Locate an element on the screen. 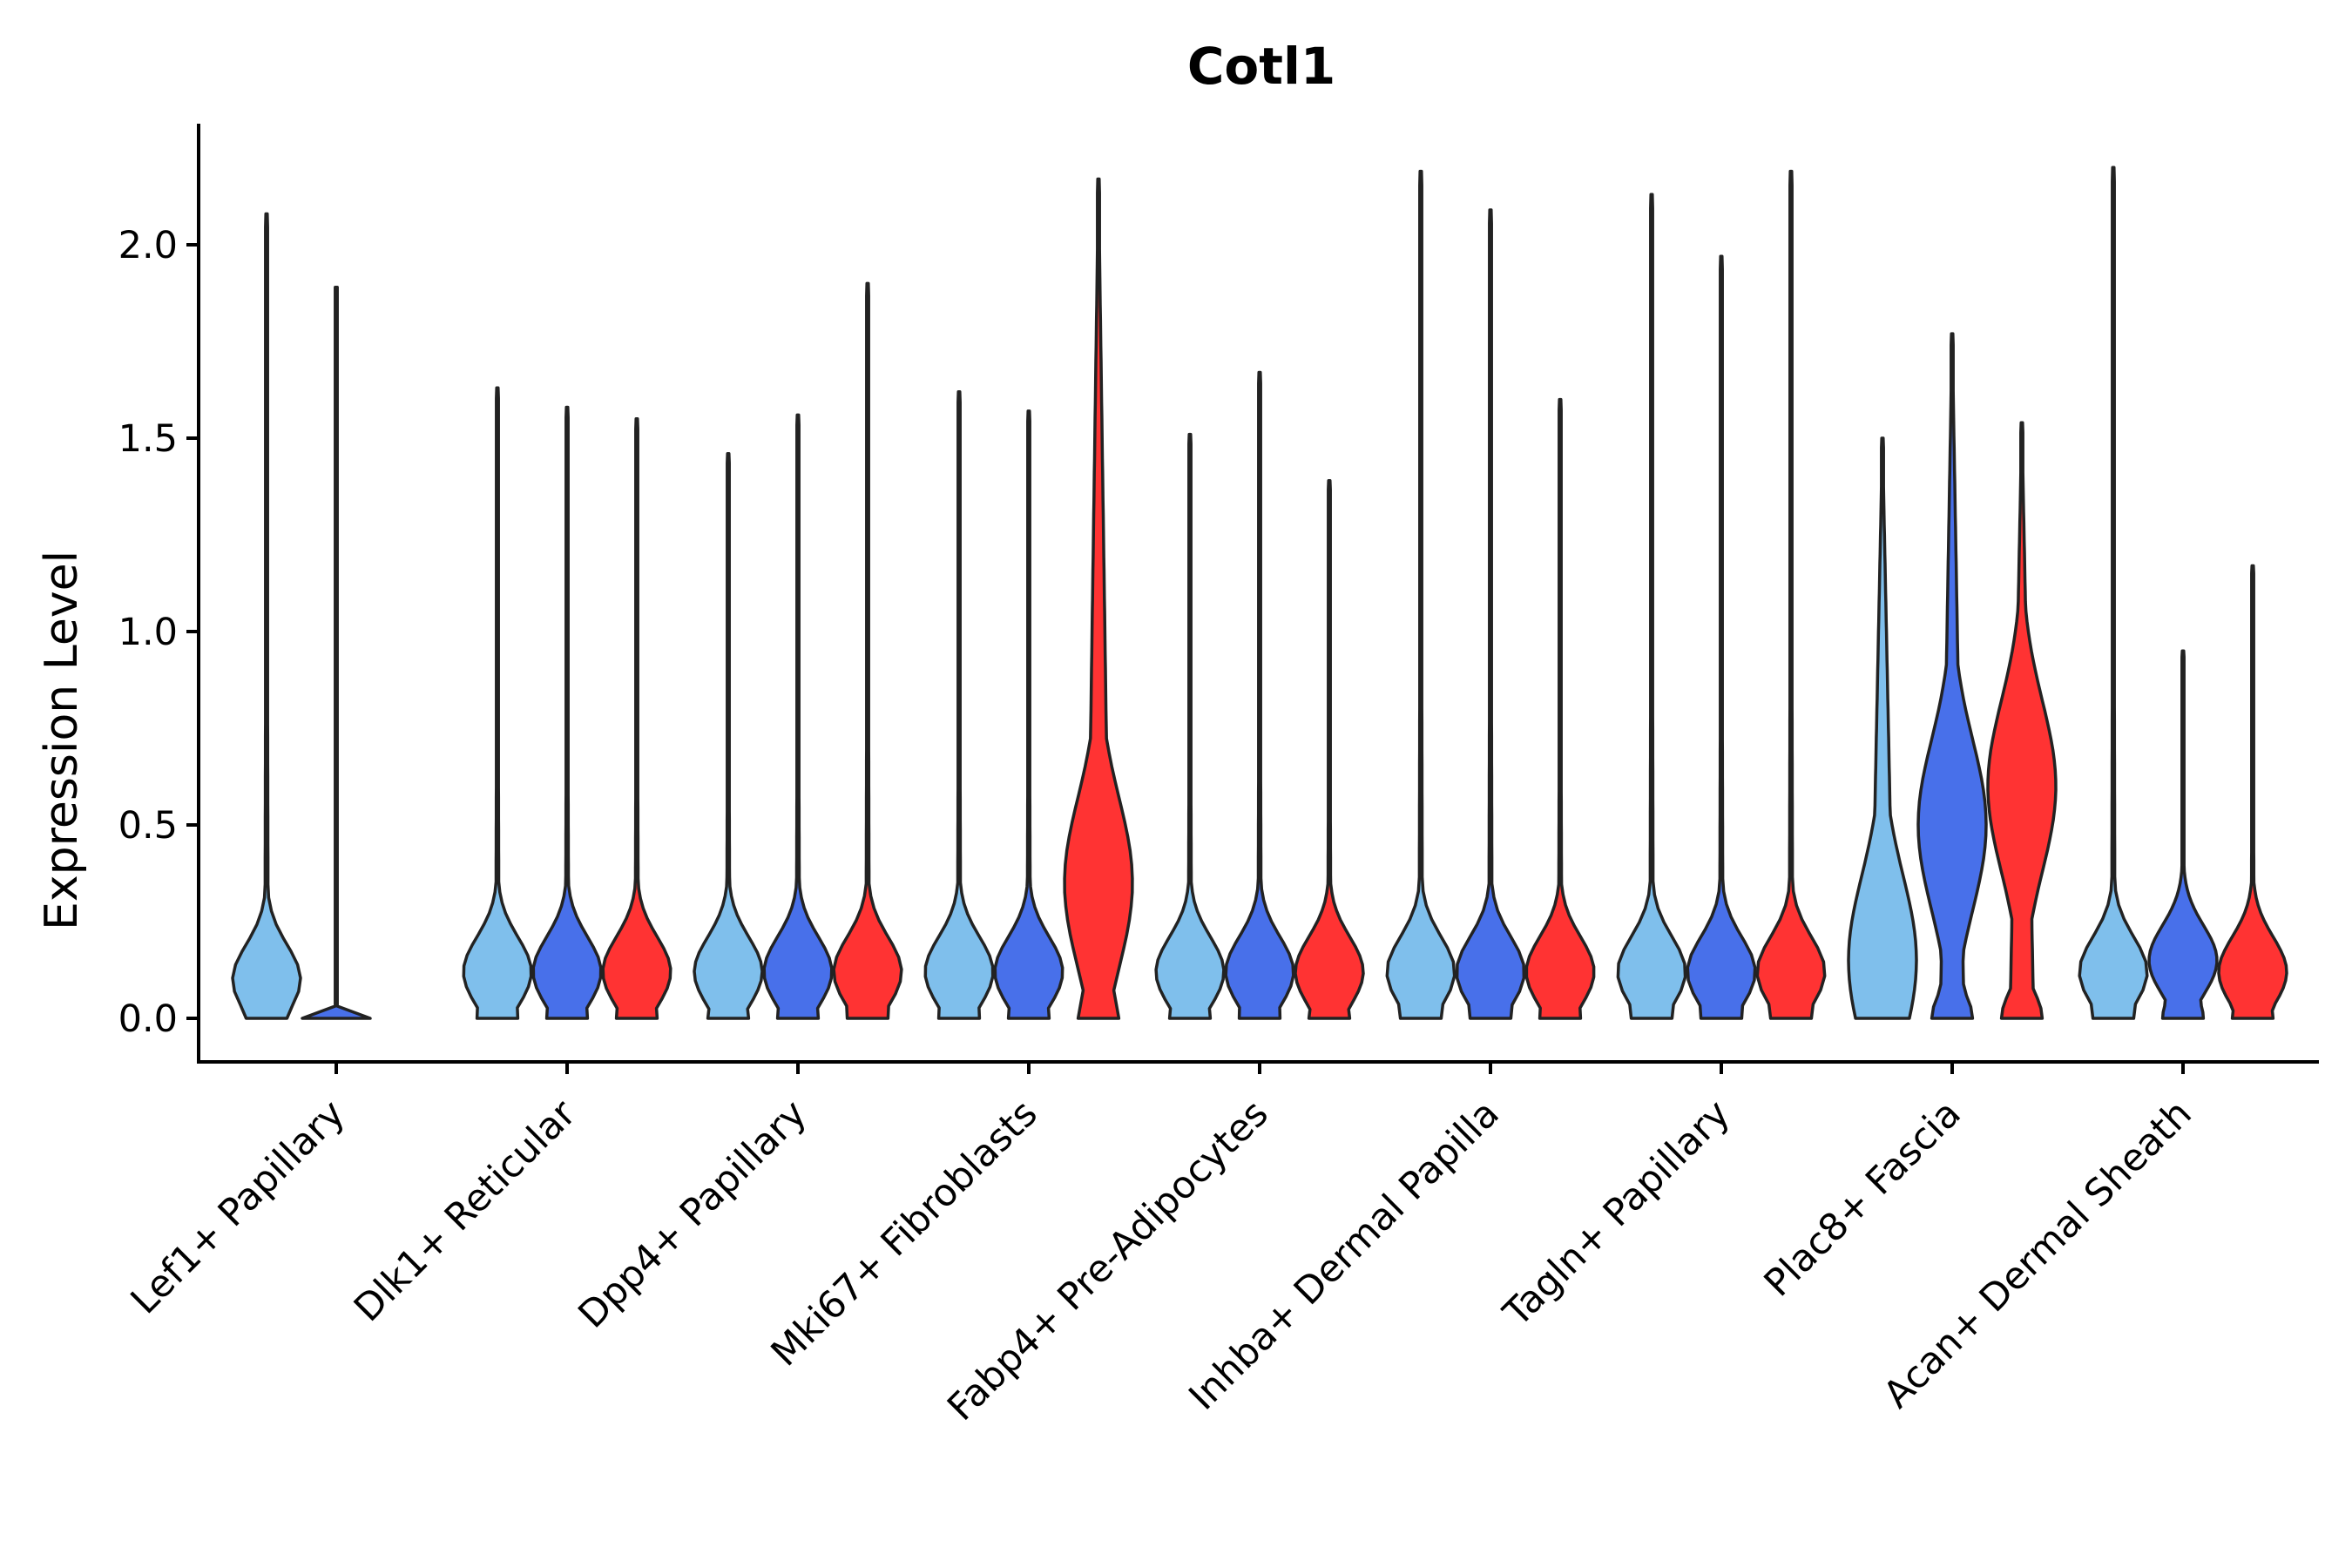 The image size is (2352, 1568). y-tick-label: 1.0 is located at coordinates (148, 633).